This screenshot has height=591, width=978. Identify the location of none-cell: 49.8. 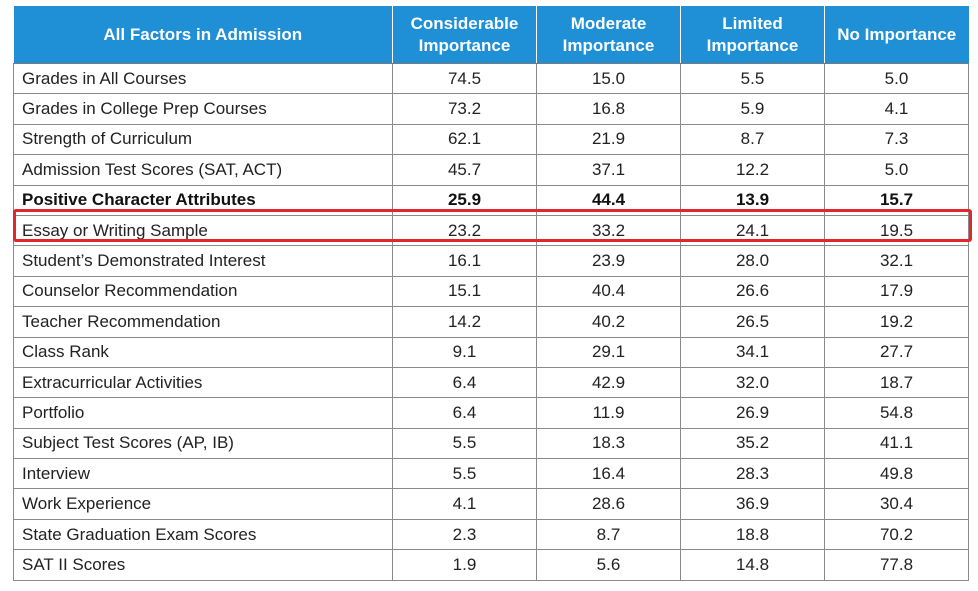
(896, 474).